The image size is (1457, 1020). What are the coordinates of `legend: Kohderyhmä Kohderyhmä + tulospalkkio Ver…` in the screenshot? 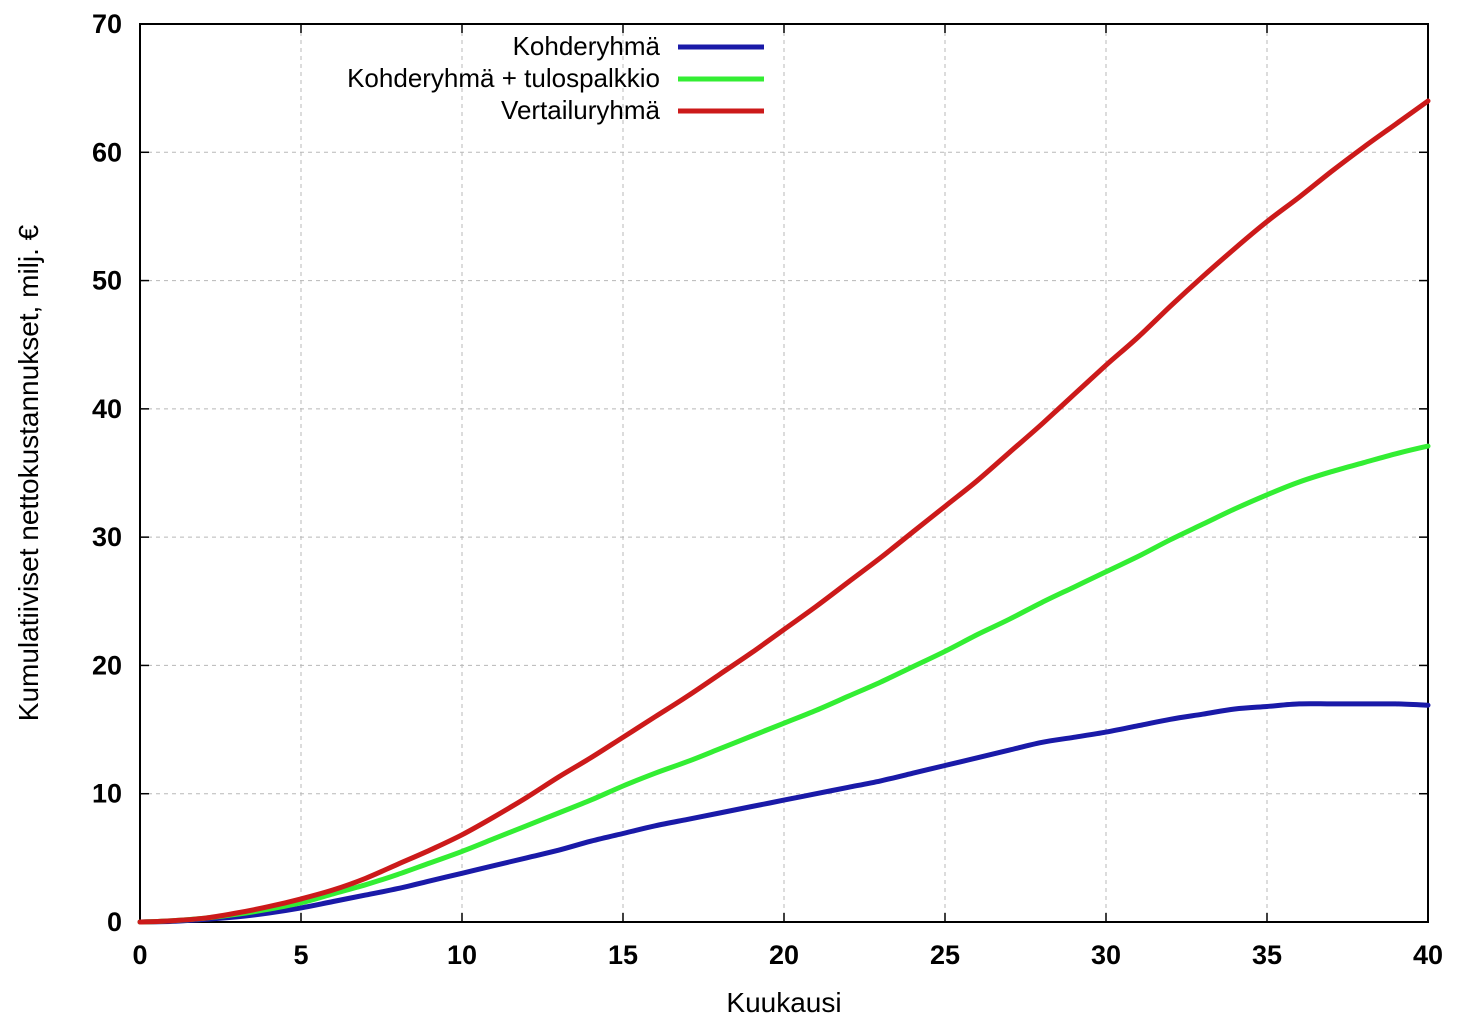 It's located at (555, 78).